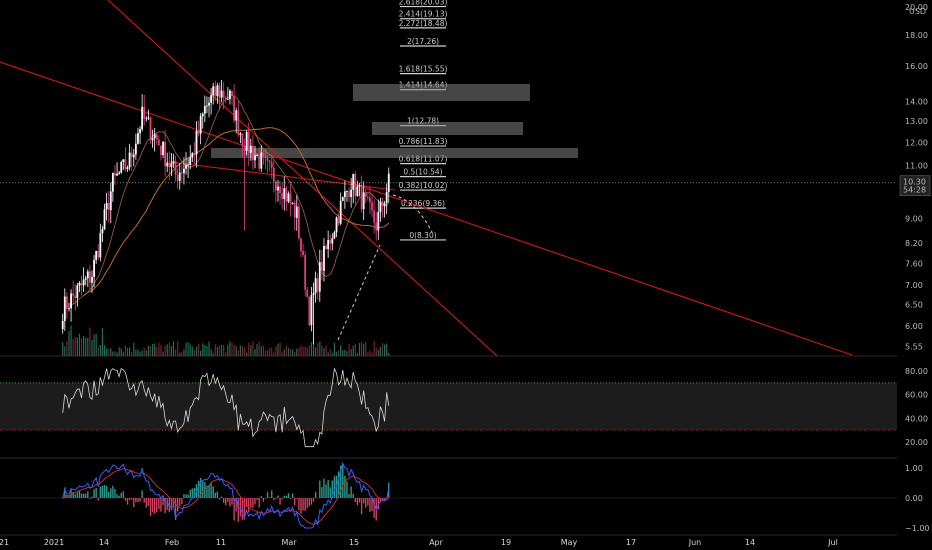 The width and height of the screenshot is (932, 550). What do you see at coordinates (423, 203) in the screenshot?
I see `fib-level-label: 0.236(9.36)` at bounding box center [423, 203].